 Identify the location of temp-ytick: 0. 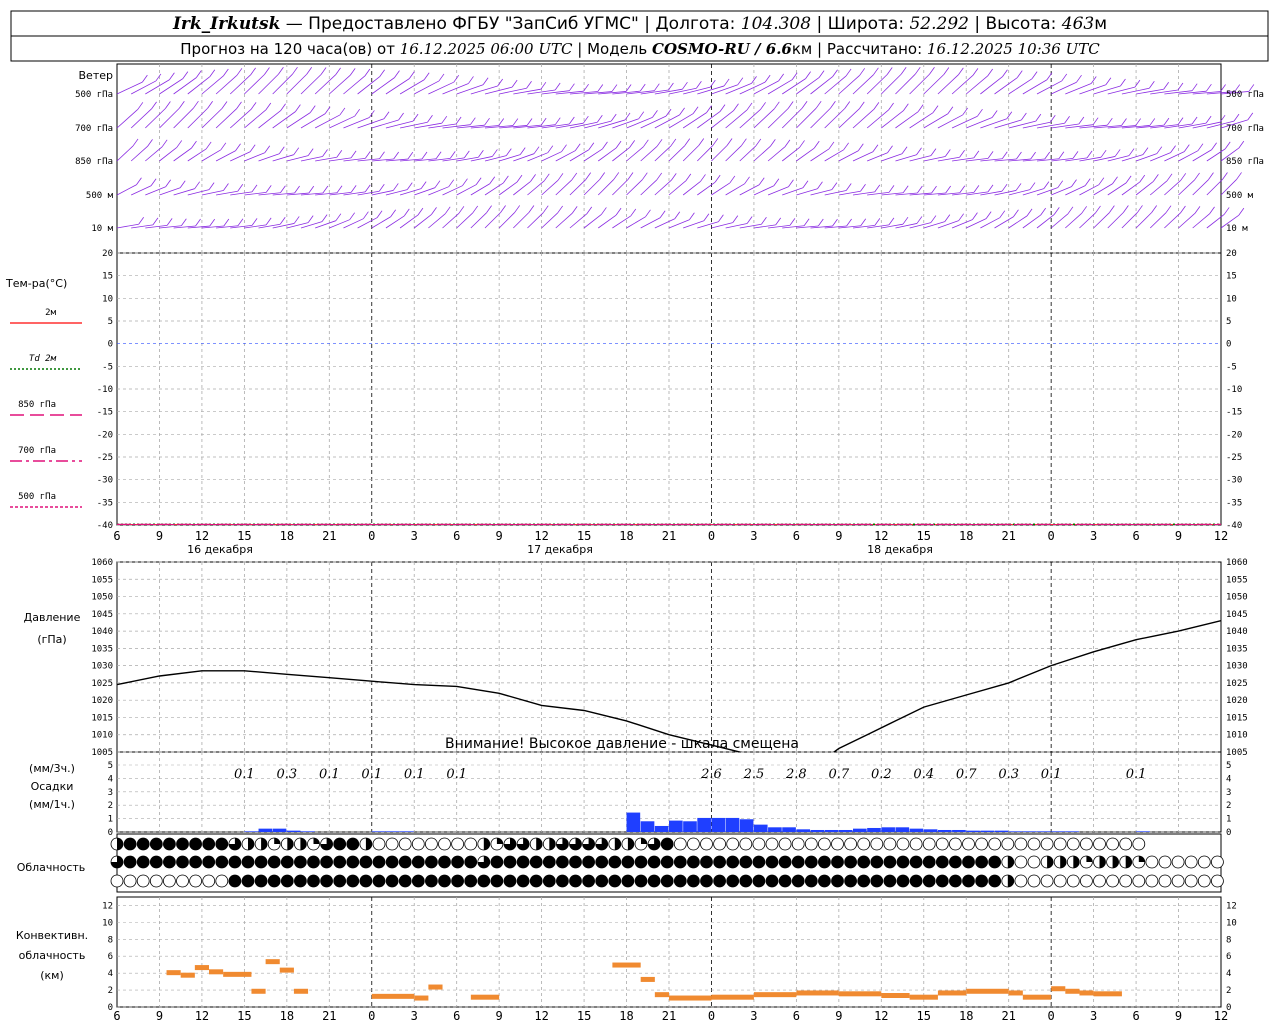
(110, 345).